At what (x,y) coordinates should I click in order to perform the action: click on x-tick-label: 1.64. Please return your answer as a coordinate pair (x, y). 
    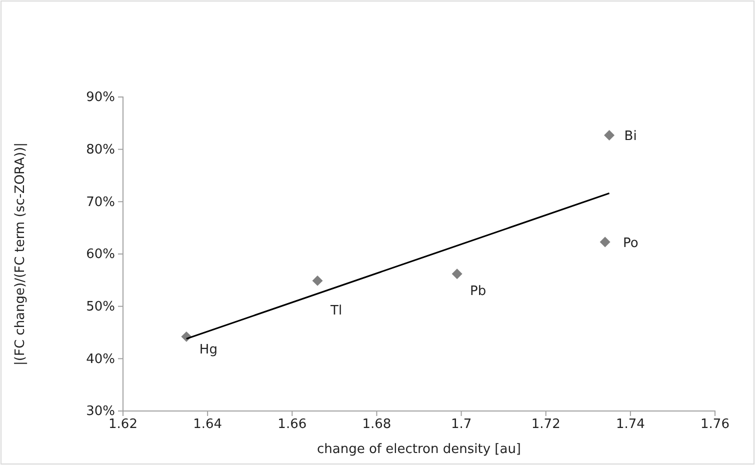
    Looking at the image, I should click on (207, 424).